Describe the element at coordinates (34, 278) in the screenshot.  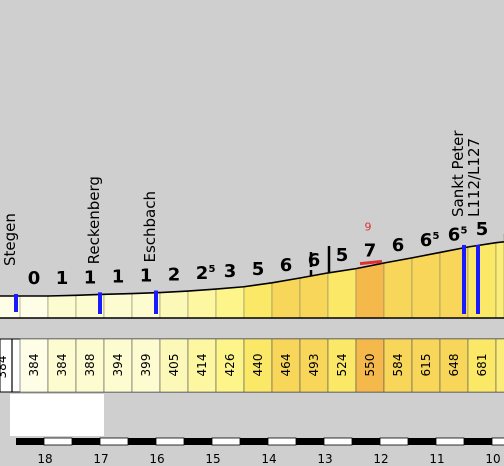
I see `grade-label: 0` at that location.